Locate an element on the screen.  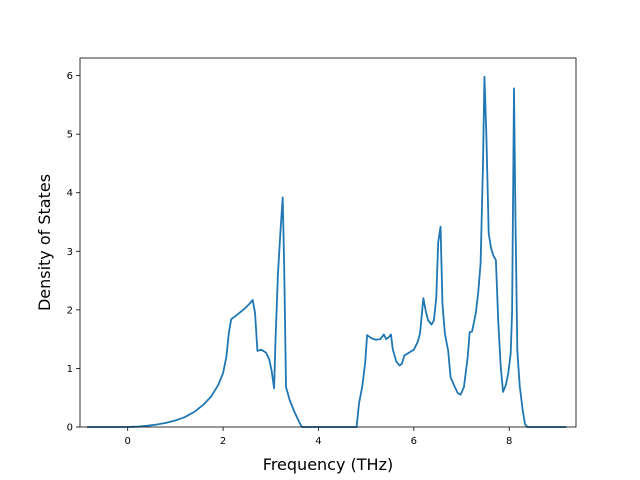
y-tick-label: 1 is located at coordinates (70, 369).